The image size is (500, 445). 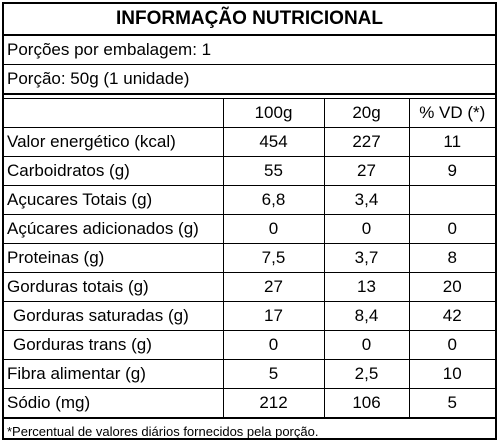 I want to click on nutrient-name: Gorduras saturadas (g), so click(x=114, y=316).